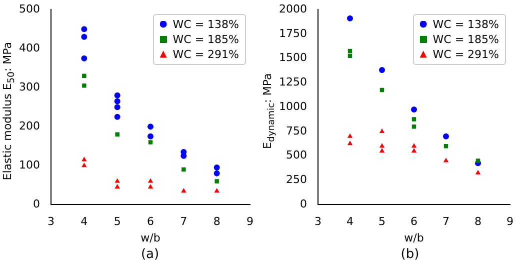 This screenshot has width=520, height=270. I want to click on y-tick-label: 2000, so click(292, 9).